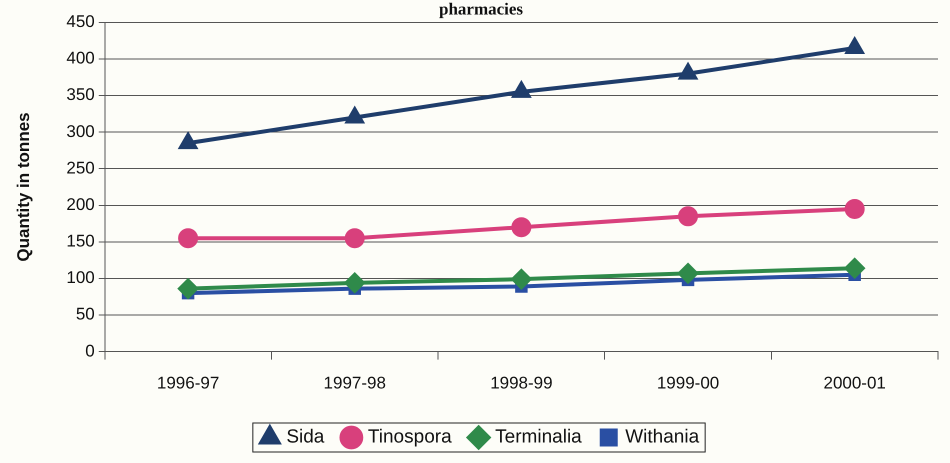 The image size is (950, 463). Describe the element at coordinates (521, 382) in the screenshot. I see `x-tick-label: 1998-99` at that location.